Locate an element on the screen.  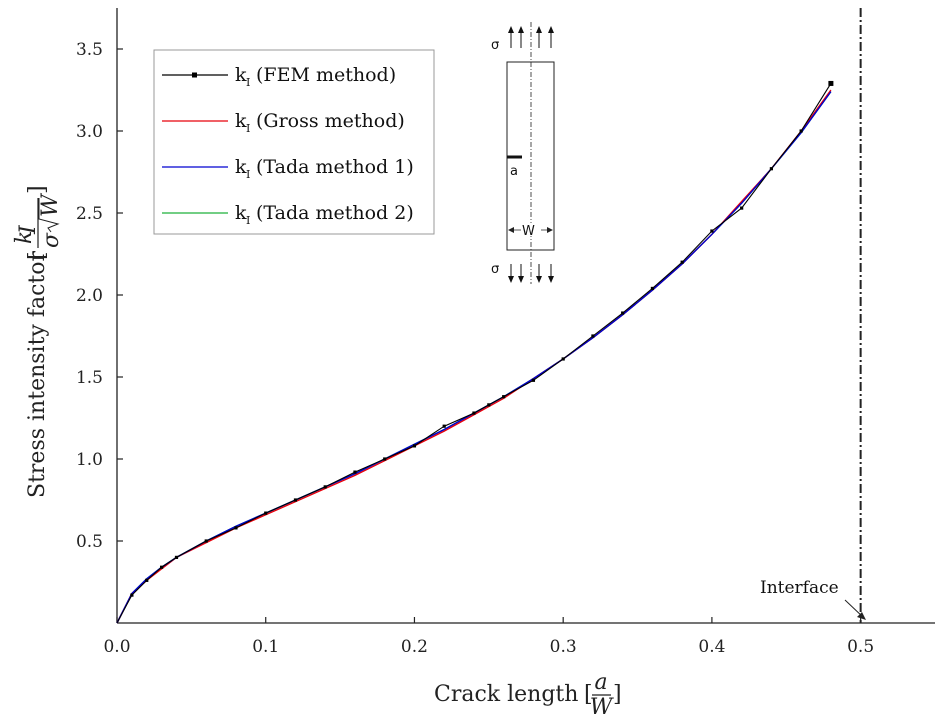
x-tick-label: 0.3 is located at coordinates (563, 647).